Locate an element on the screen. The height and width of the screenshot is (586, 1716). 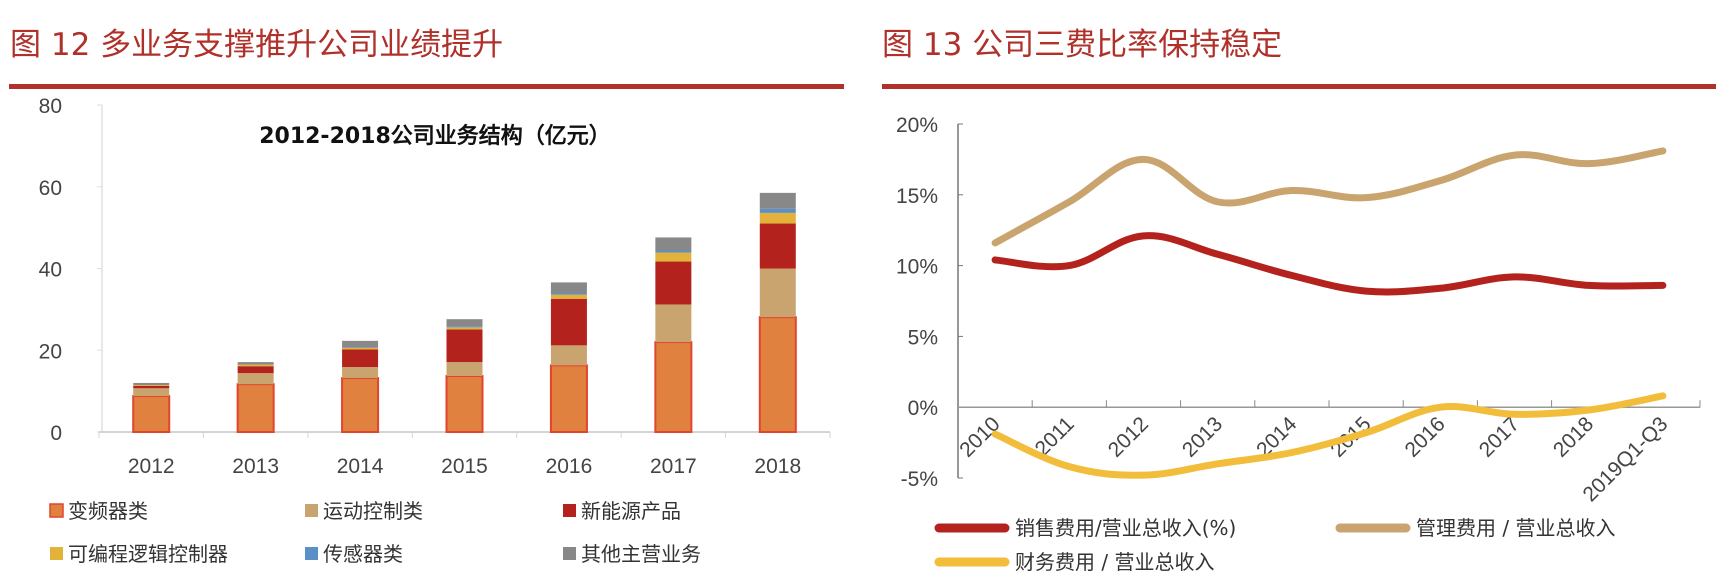
y-tick-label: 80 is located at coordinates (50, 106).